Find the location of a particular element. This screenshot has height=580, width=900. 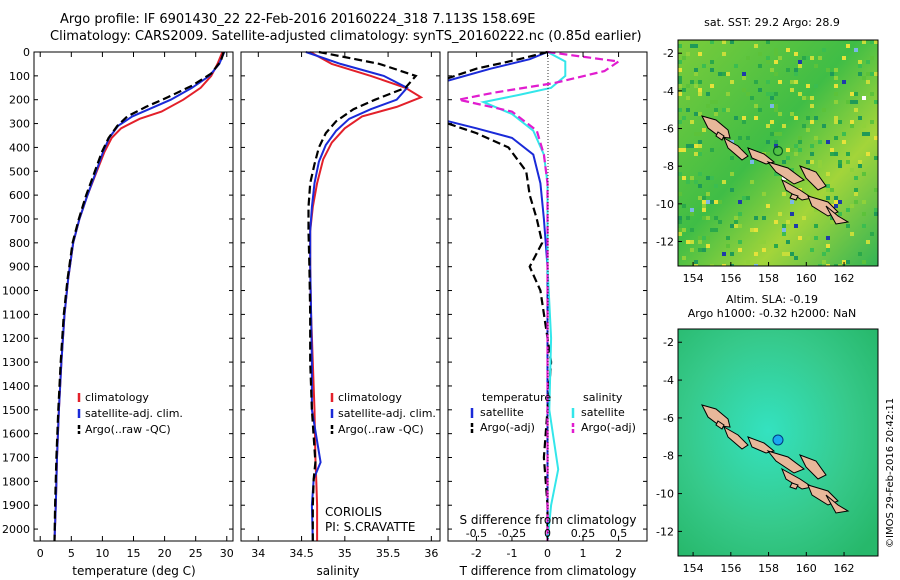

map-y-tick-label: -2 is located at coordinates (668, 342).